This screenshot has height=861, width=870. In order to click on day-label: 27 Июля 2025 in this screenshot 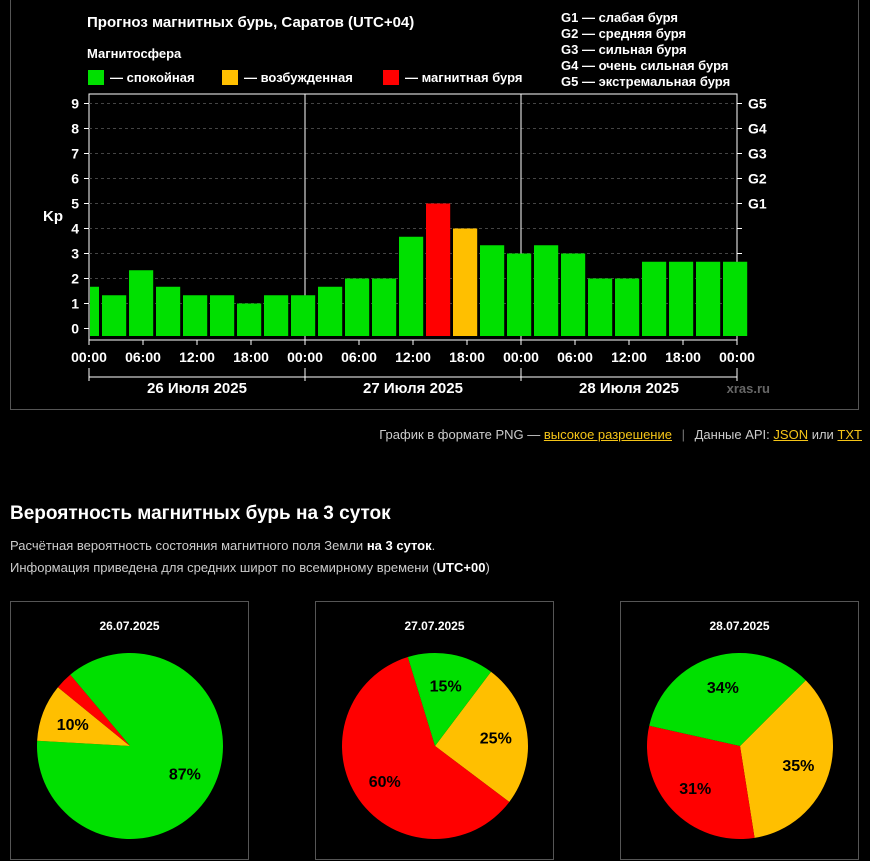, I will do `click(413, 388)`.